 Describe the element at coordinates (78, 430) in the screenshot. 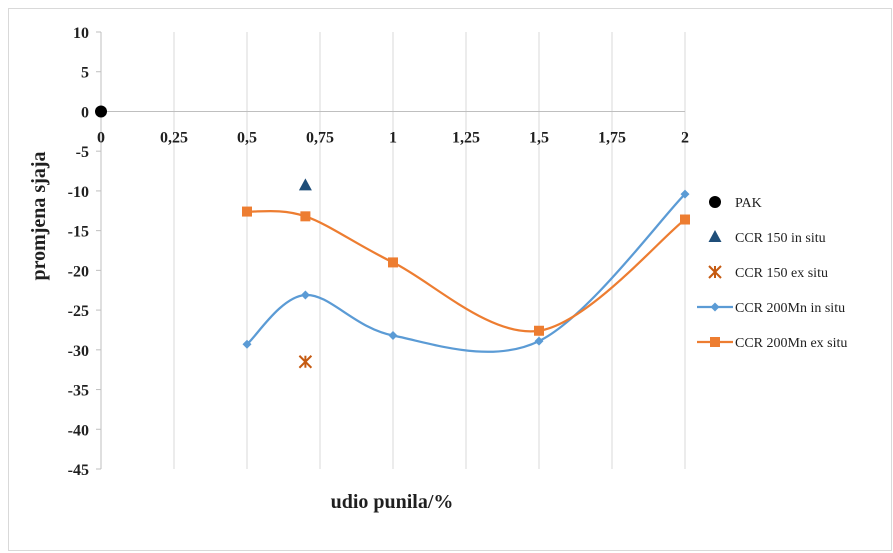

I see `y-tick-label: -40` at that location.